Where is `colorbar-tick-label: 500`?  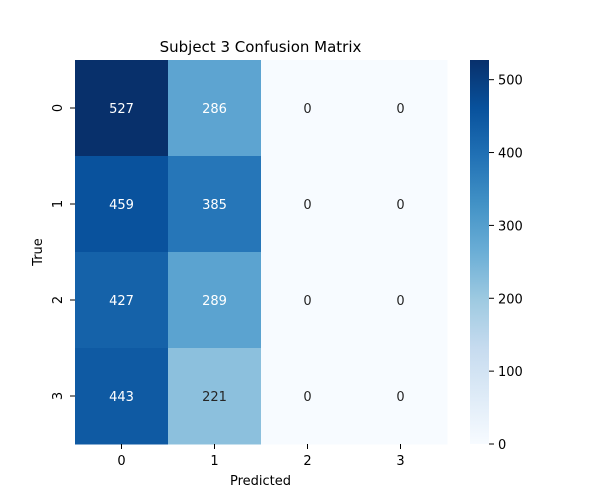 colorbar-tick-label: 500 is located at coordinates (510, 81).